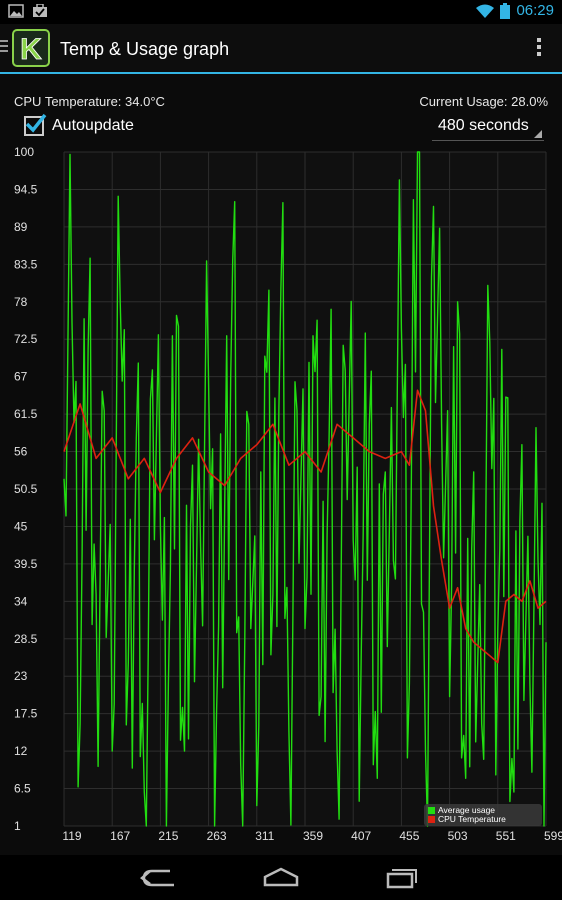 Image resolution: width=562 pixels, height=900 pixels. I want to click on cpu-temperature-readout: CPU Temperature: 34.0°C, so click(89, 101).